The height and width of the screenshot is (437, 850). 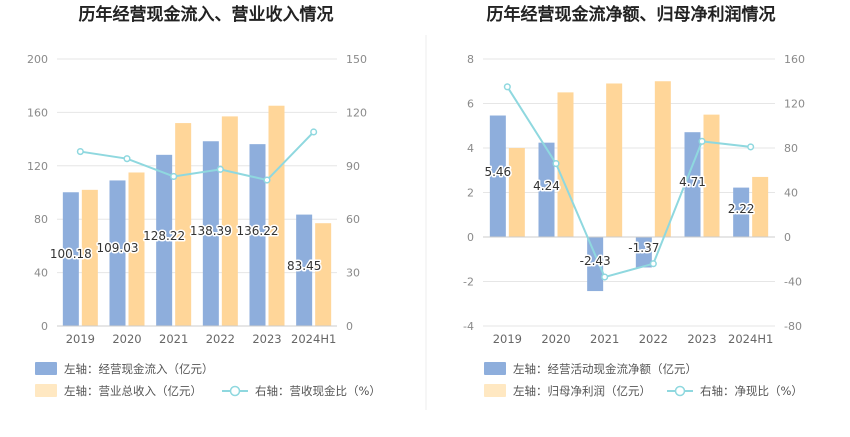 I want to click on y-left-tick-label: -4, so click(x=468, y=326).